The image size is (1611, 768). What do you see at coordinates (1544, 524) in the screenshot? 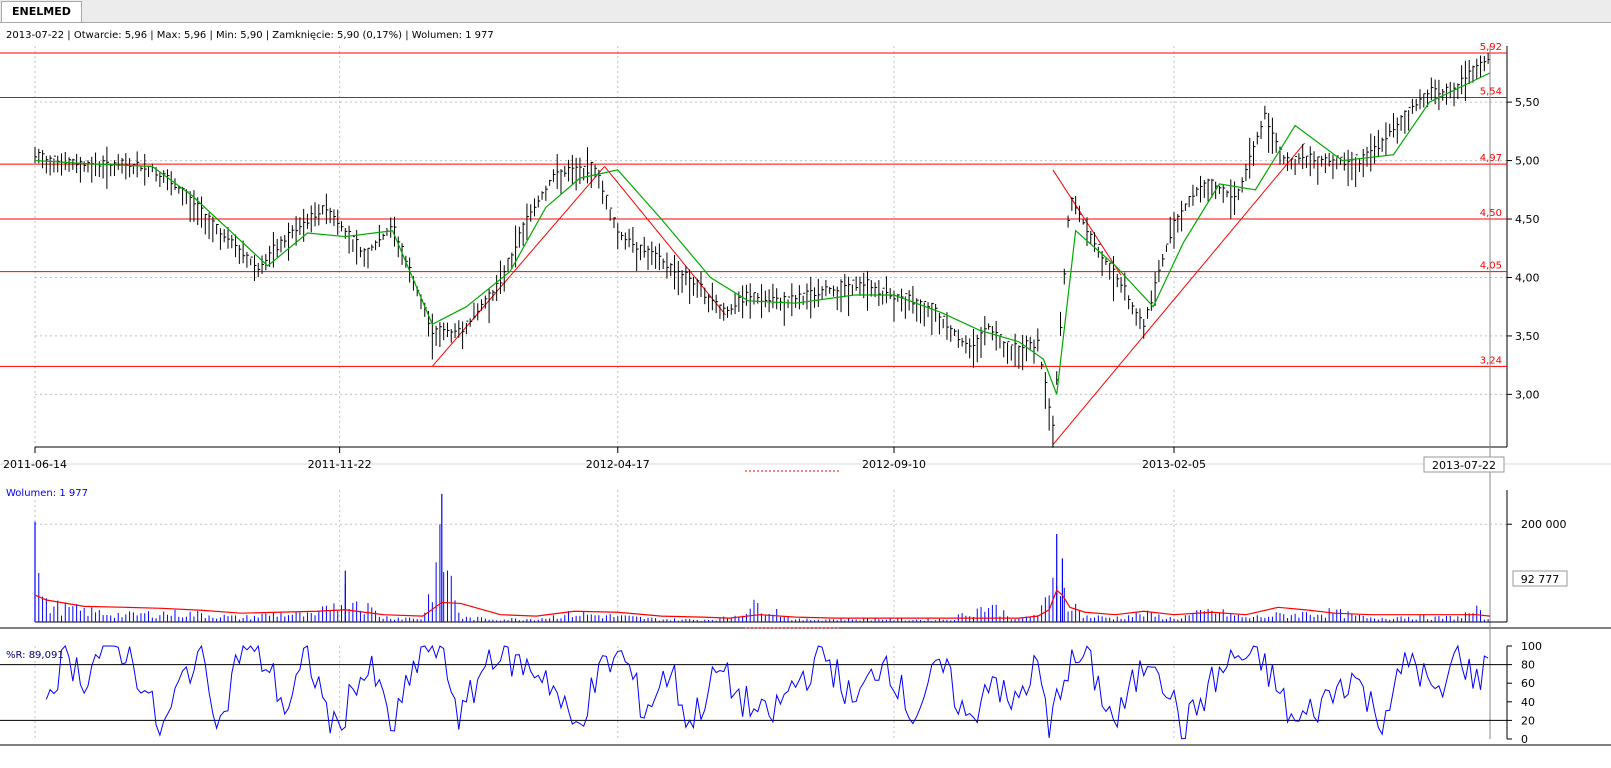
I see `volume-y-tick-label: 200 000` at bounding box center [1544, 524].